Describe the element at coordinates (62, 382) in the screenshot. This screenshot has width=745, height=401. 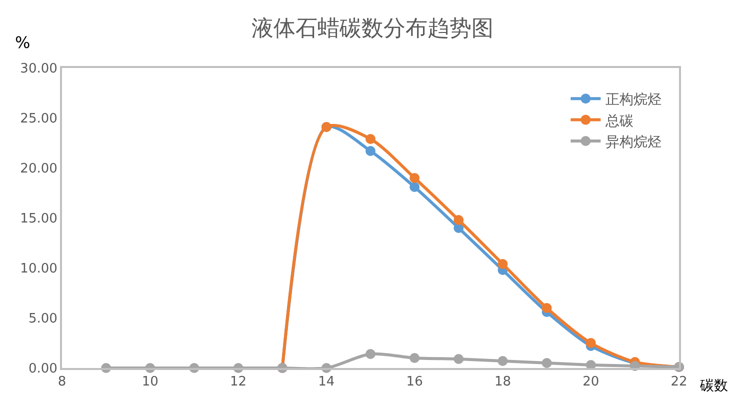
I see `x-tick-label: 8` at that location.